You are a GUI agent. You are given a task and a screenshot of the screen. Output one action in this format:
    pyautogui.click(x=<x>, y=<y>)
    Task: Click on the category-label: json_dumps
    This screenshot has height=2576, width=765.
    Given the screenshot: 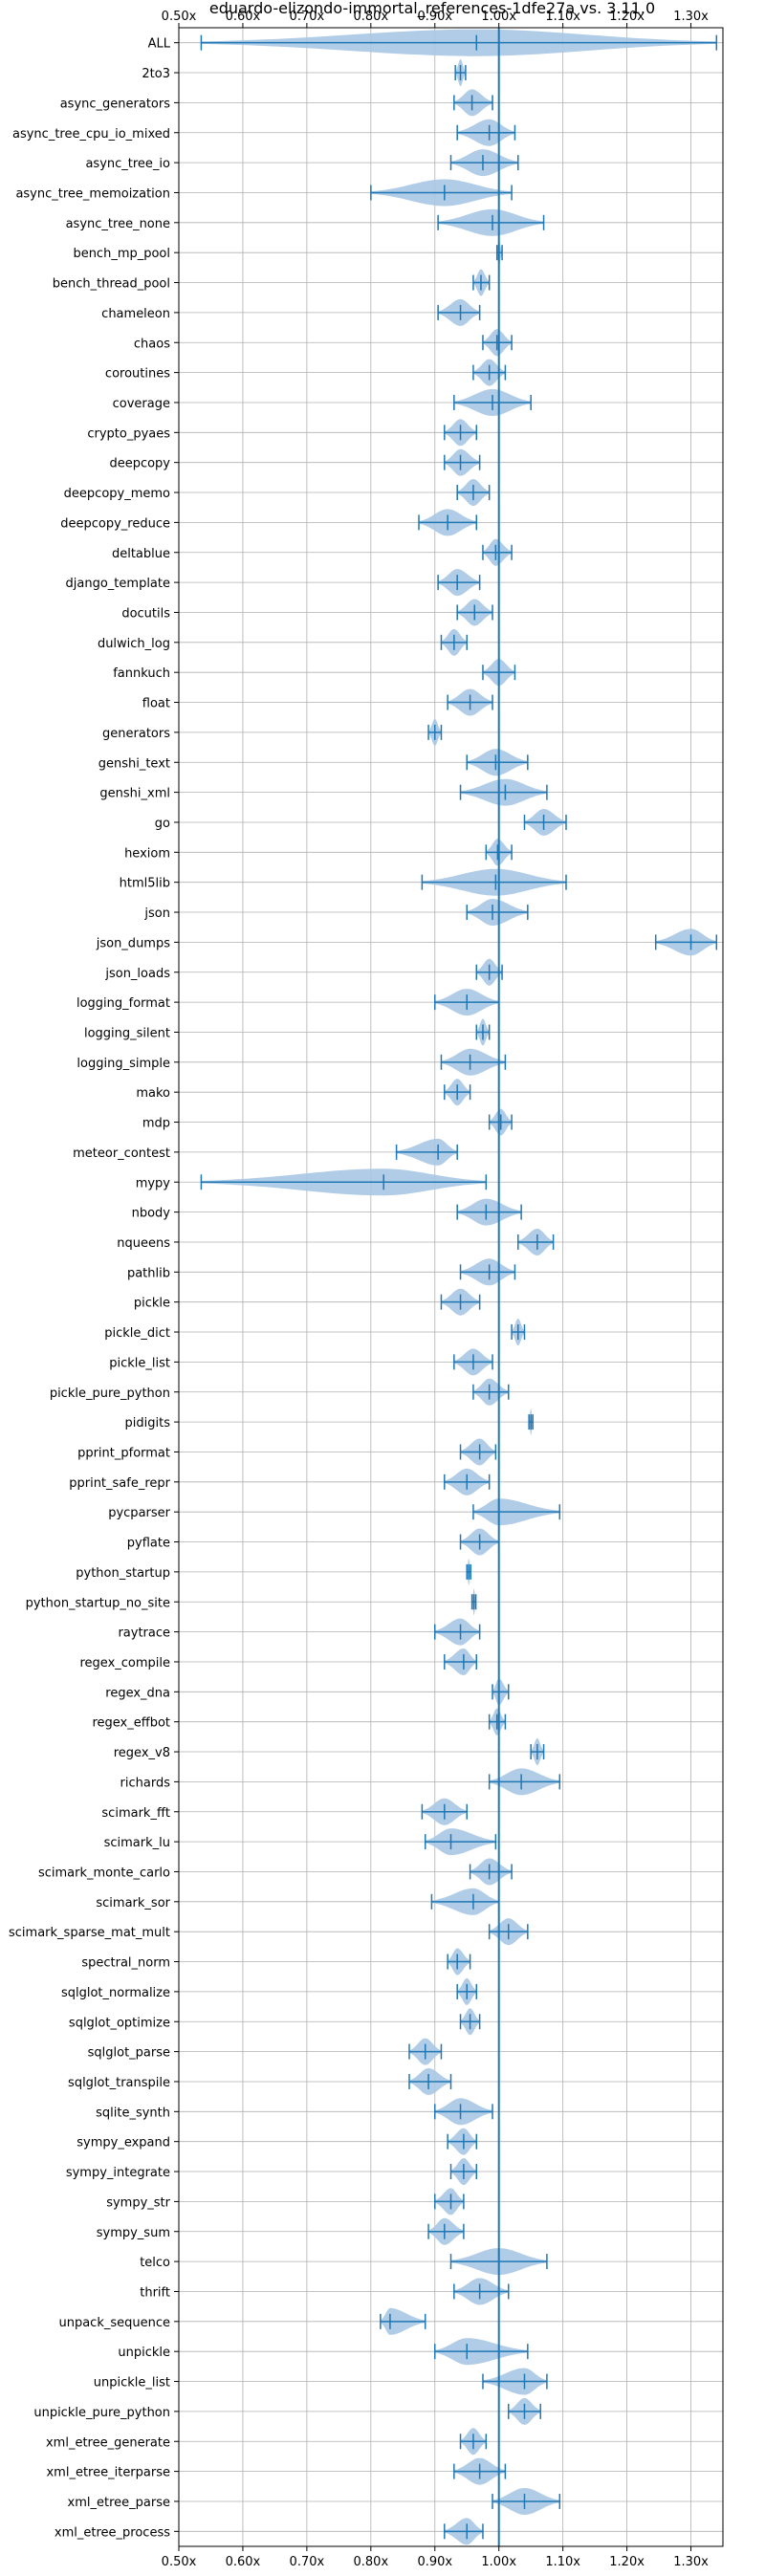 What is the action you would take?
    pyautogui.click(x=133, y=943)
    